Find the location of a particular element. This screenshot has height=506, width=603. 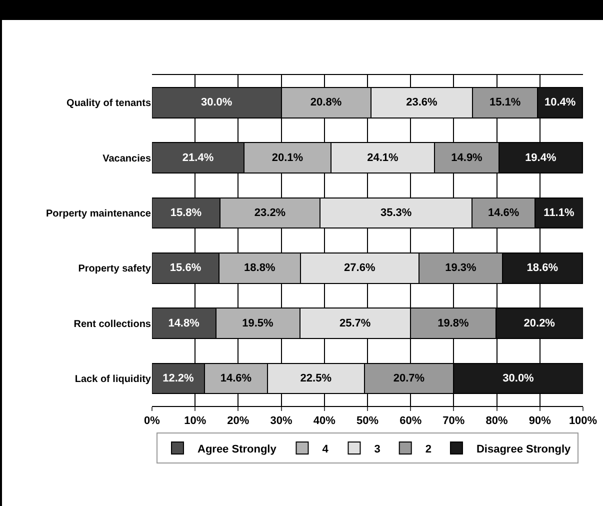

data-label: 14.8% is located at coordinates (184, 323).